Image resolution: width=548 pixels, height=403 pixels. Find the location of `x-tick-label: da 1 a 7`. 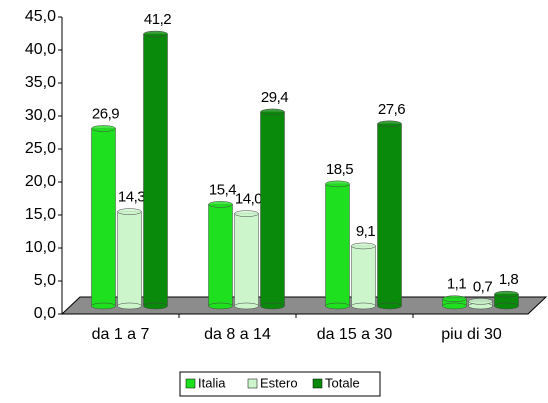

x-tick-label: da 1 a 7 is located at coordinates (121, 334).